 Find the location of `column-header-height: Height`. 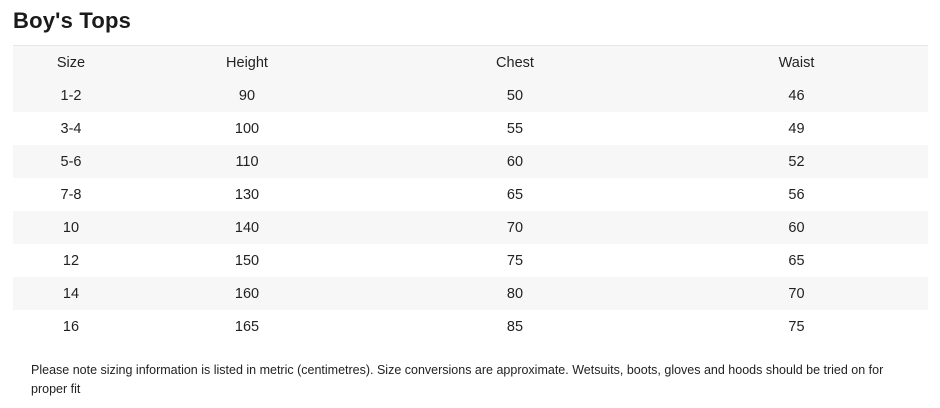

column-header-height: Height is located at coordinates (247, 62).